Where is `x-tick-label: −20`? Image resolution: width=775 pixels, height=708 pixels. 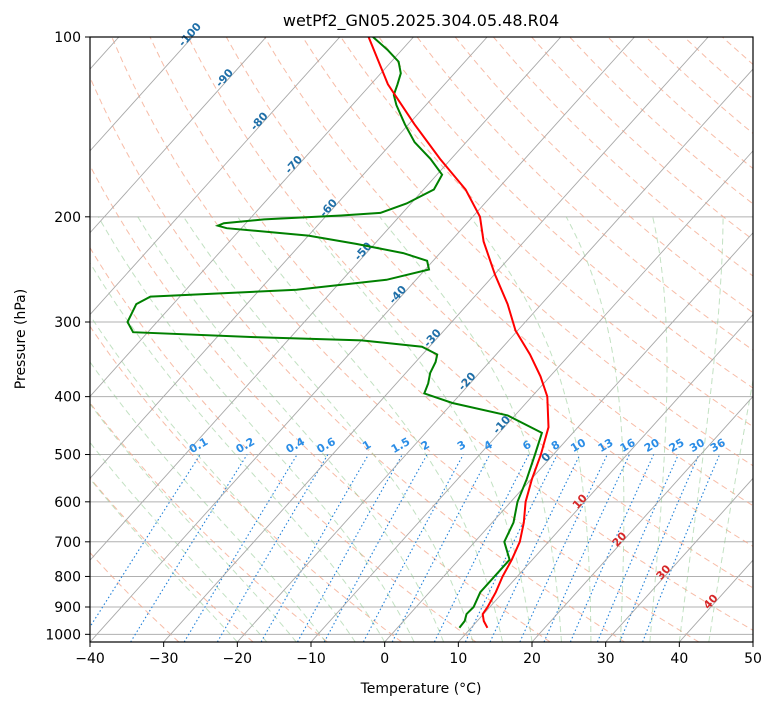 x-tick-label: −20 is located at coordinates (238, 659).